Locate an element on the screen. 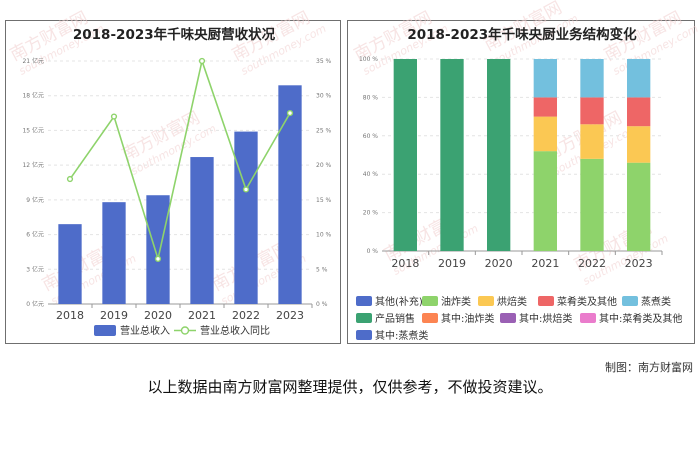  y-tick-label: 20 % is located at coordinates (371, 213).